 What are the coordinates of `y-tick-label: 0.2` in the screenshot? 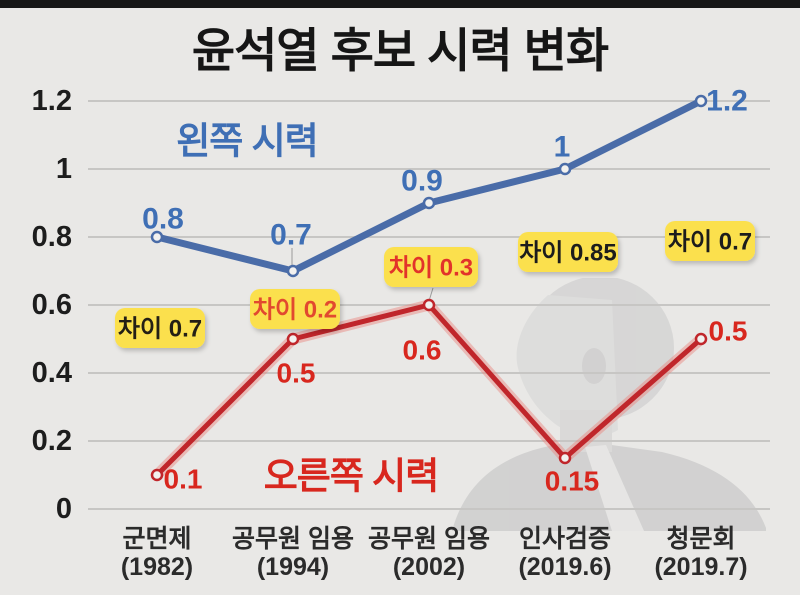 It's located at (52, 441).